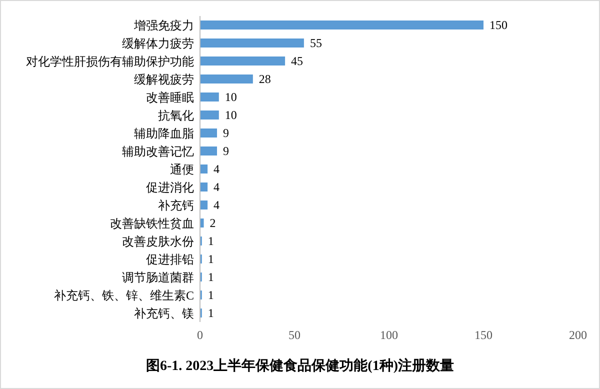 The width and height of the screenshot is (600, 389). Describe the element at coordinates (164, 313) in the screenshot. I see `y-tick-label: 补充钙、镁` at that location.